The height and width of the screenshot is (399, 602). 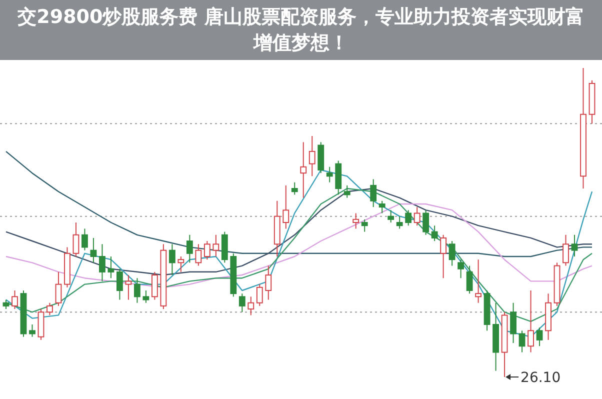 I want to click on annotation: 26.10, so click(x=540, y=378).